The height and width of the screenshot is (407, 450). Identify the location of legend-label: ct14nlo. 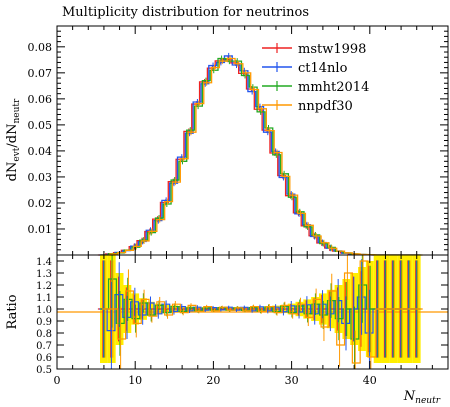
(323, 68).